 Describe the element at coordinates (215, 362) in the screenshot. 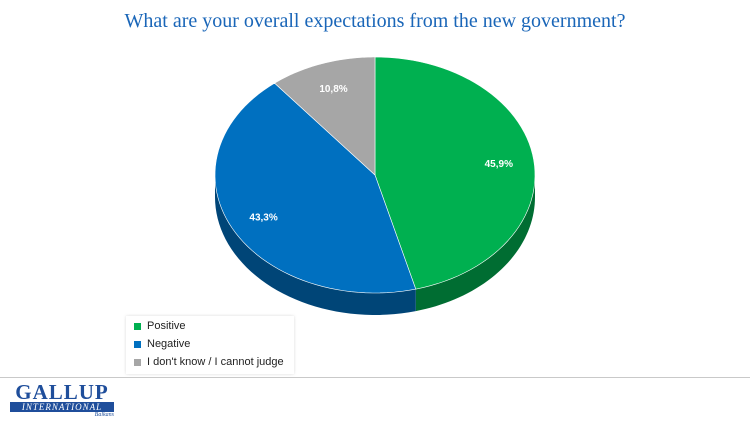

I see `legend-label-dont-know: I don't know / I cannot judge` at that location.